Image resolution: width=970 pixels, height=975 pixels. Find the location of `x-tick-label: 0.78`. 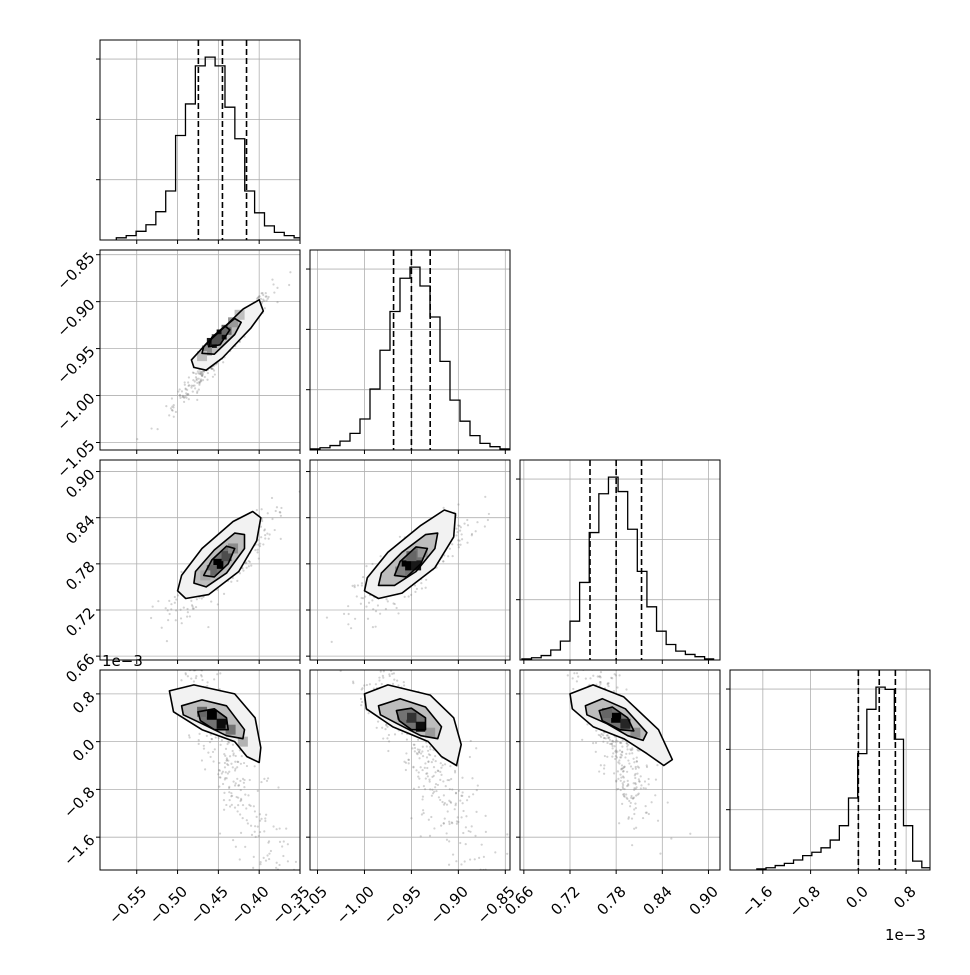

x-tick-label: 0.78 is located at coordinates (611, 900).